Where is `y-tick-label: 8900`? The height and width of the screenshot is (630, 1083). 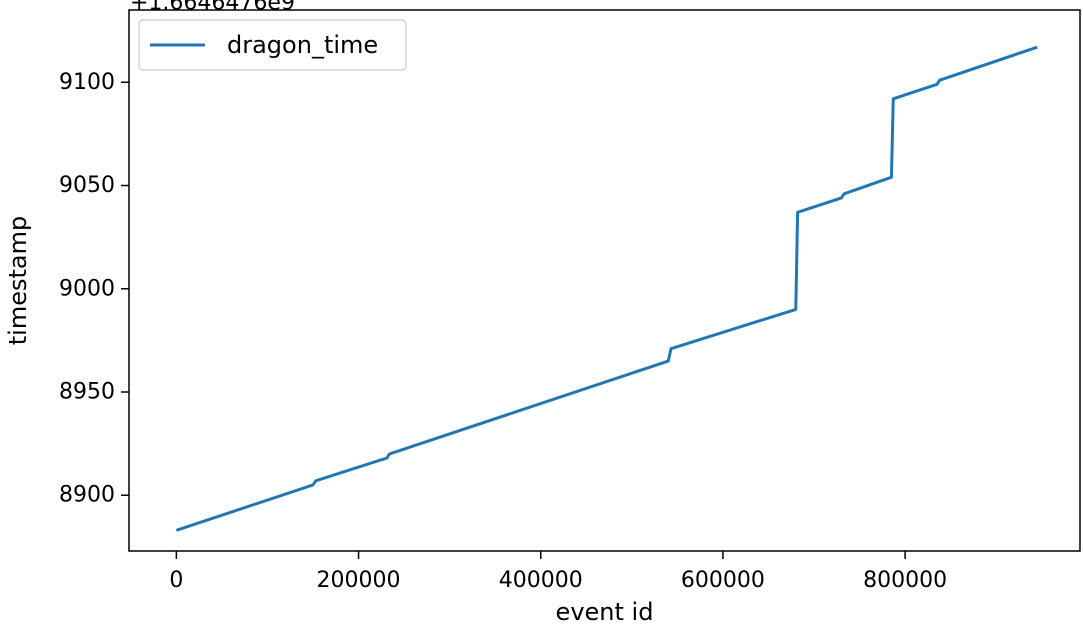
y-tick-label: 8900 is located at coordinates (87, 495).